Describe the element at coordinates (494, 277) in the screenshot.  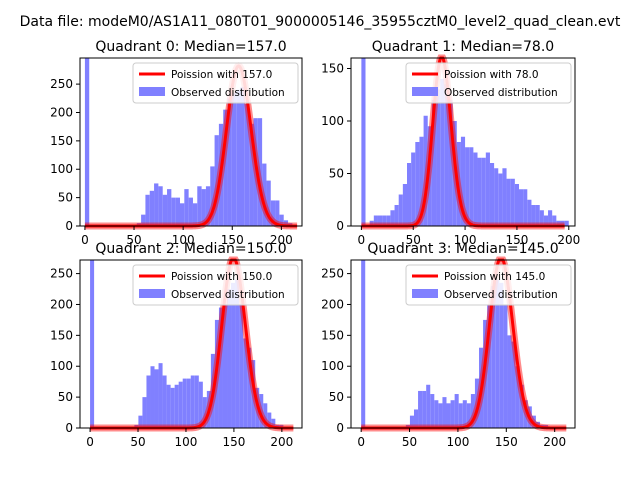
I see `legend-label-poisson: Poission with 145.0` at that location.